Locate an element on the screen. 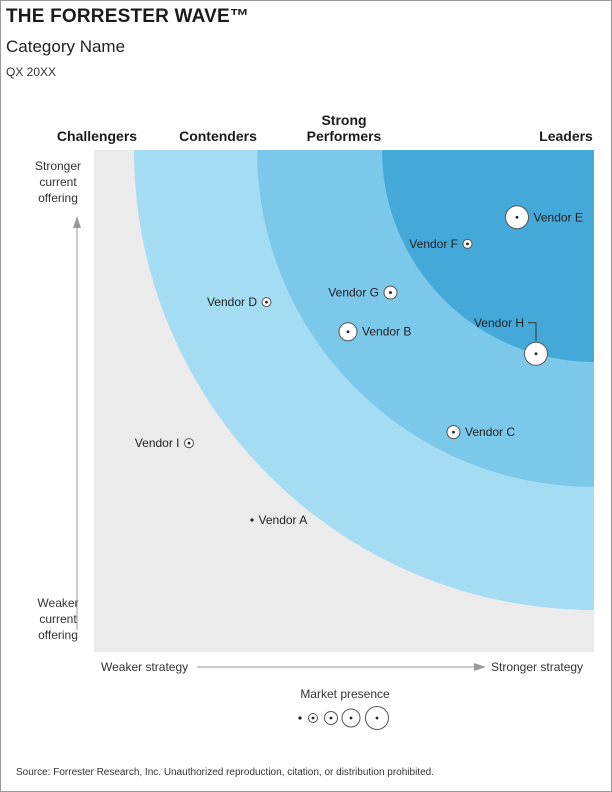 This screenshot has width=612, height=792. y-axis-top-label: Stronger current offering is located at coordinates (58, 182).